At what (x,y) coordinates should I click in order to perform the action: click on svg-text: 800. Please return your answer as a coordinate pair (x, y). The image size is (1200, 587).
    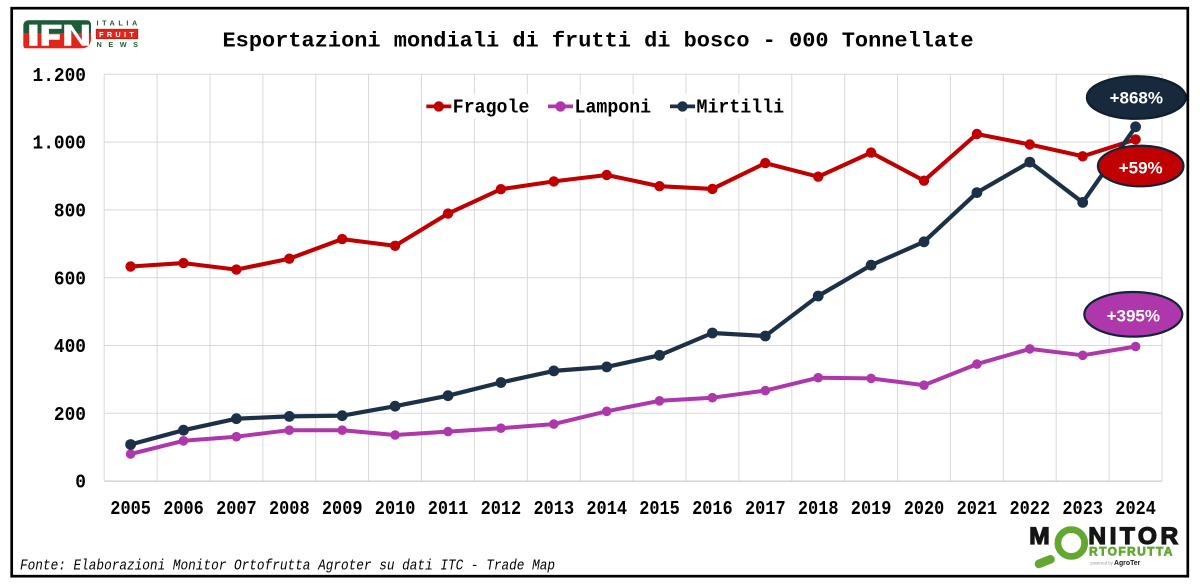
    Looking at the image, I should click on (70, 212).